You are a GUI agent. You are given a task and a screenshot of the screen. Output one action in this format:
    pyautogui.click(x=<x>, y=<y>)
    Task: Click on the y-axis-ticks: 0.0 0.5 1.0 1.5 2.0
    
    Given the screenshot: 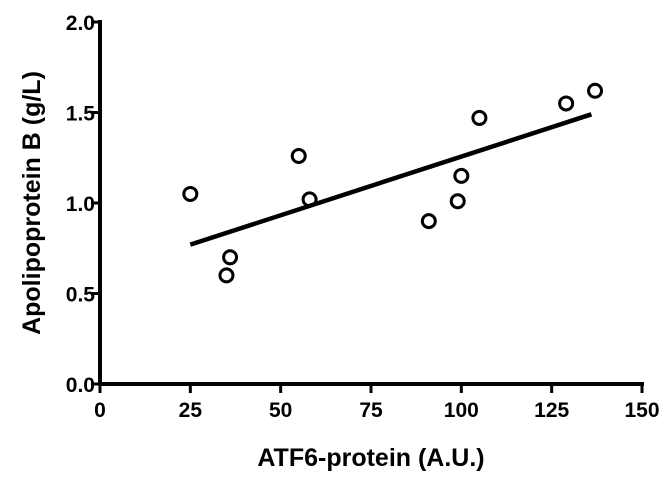 What is the action you would take?
    pyautogui.click(x=83, y=204)
    